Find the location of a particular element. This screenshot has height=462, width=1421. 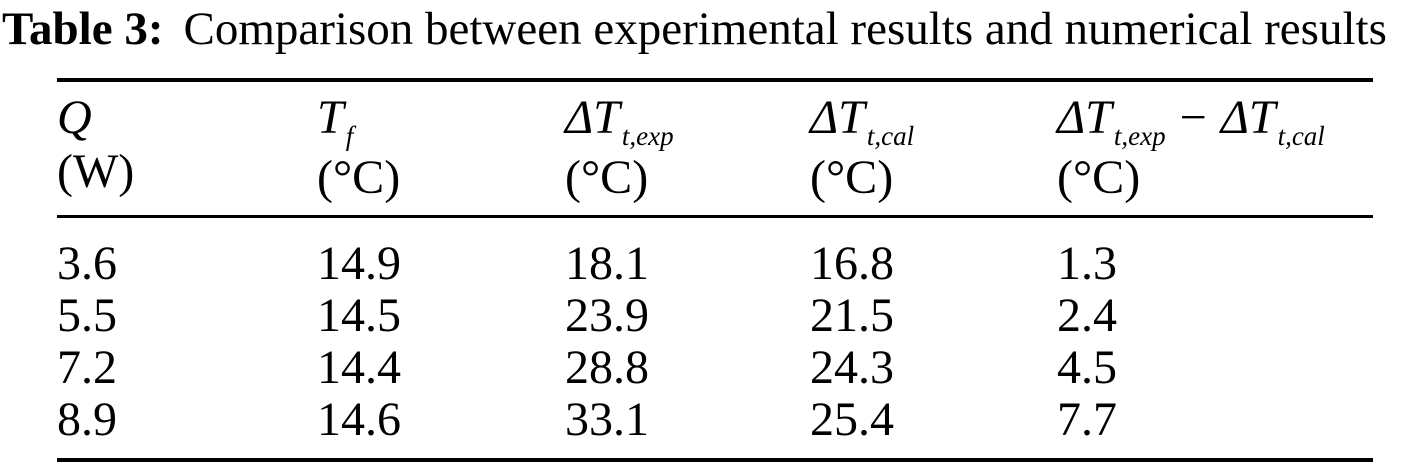

col-header-dt-exp: ΔTt,exp (°C) is located at coordinates (687, 148).